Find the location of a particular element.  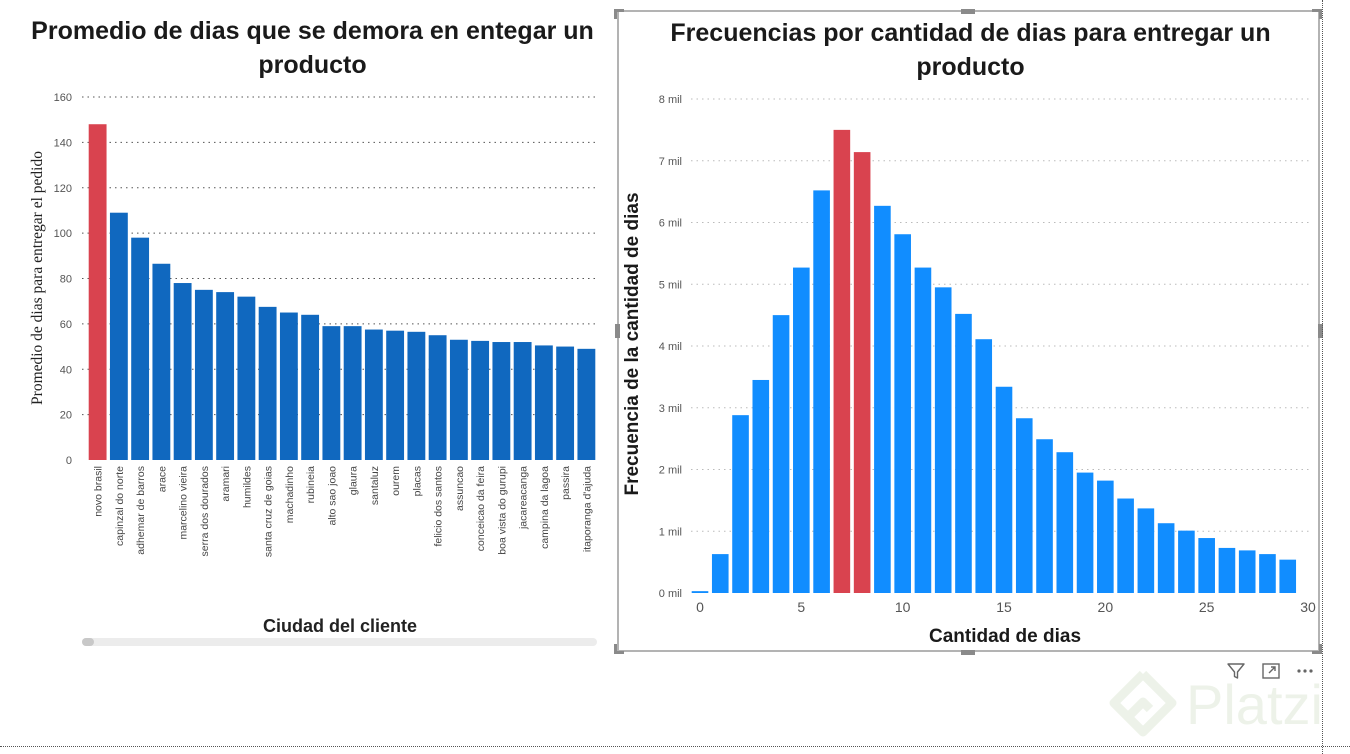

y-tick-label: 0 mil is located at coordinates (670, 594).